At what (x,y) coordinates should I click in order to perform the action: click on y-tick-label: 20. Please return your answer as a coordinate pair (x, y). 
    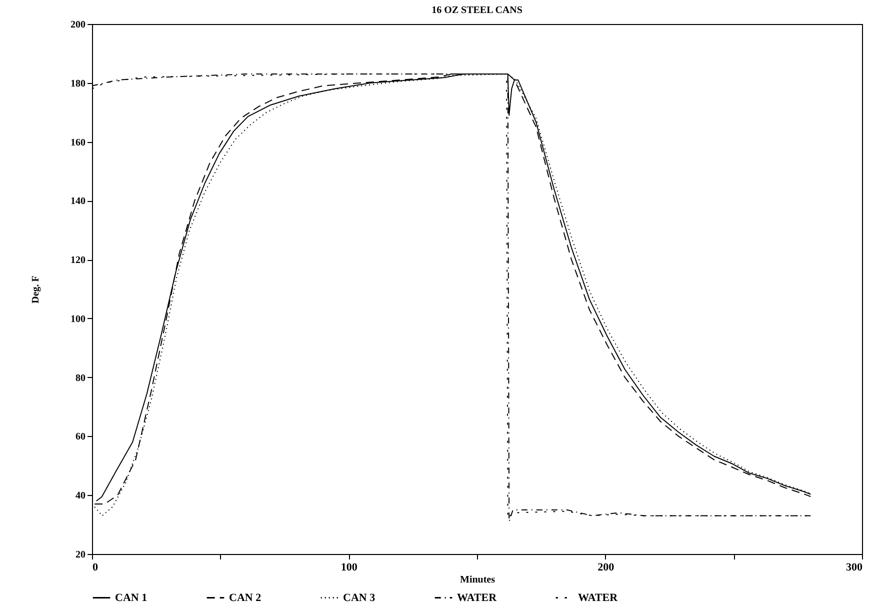
    Looking at the image, I should click on (81, 555).